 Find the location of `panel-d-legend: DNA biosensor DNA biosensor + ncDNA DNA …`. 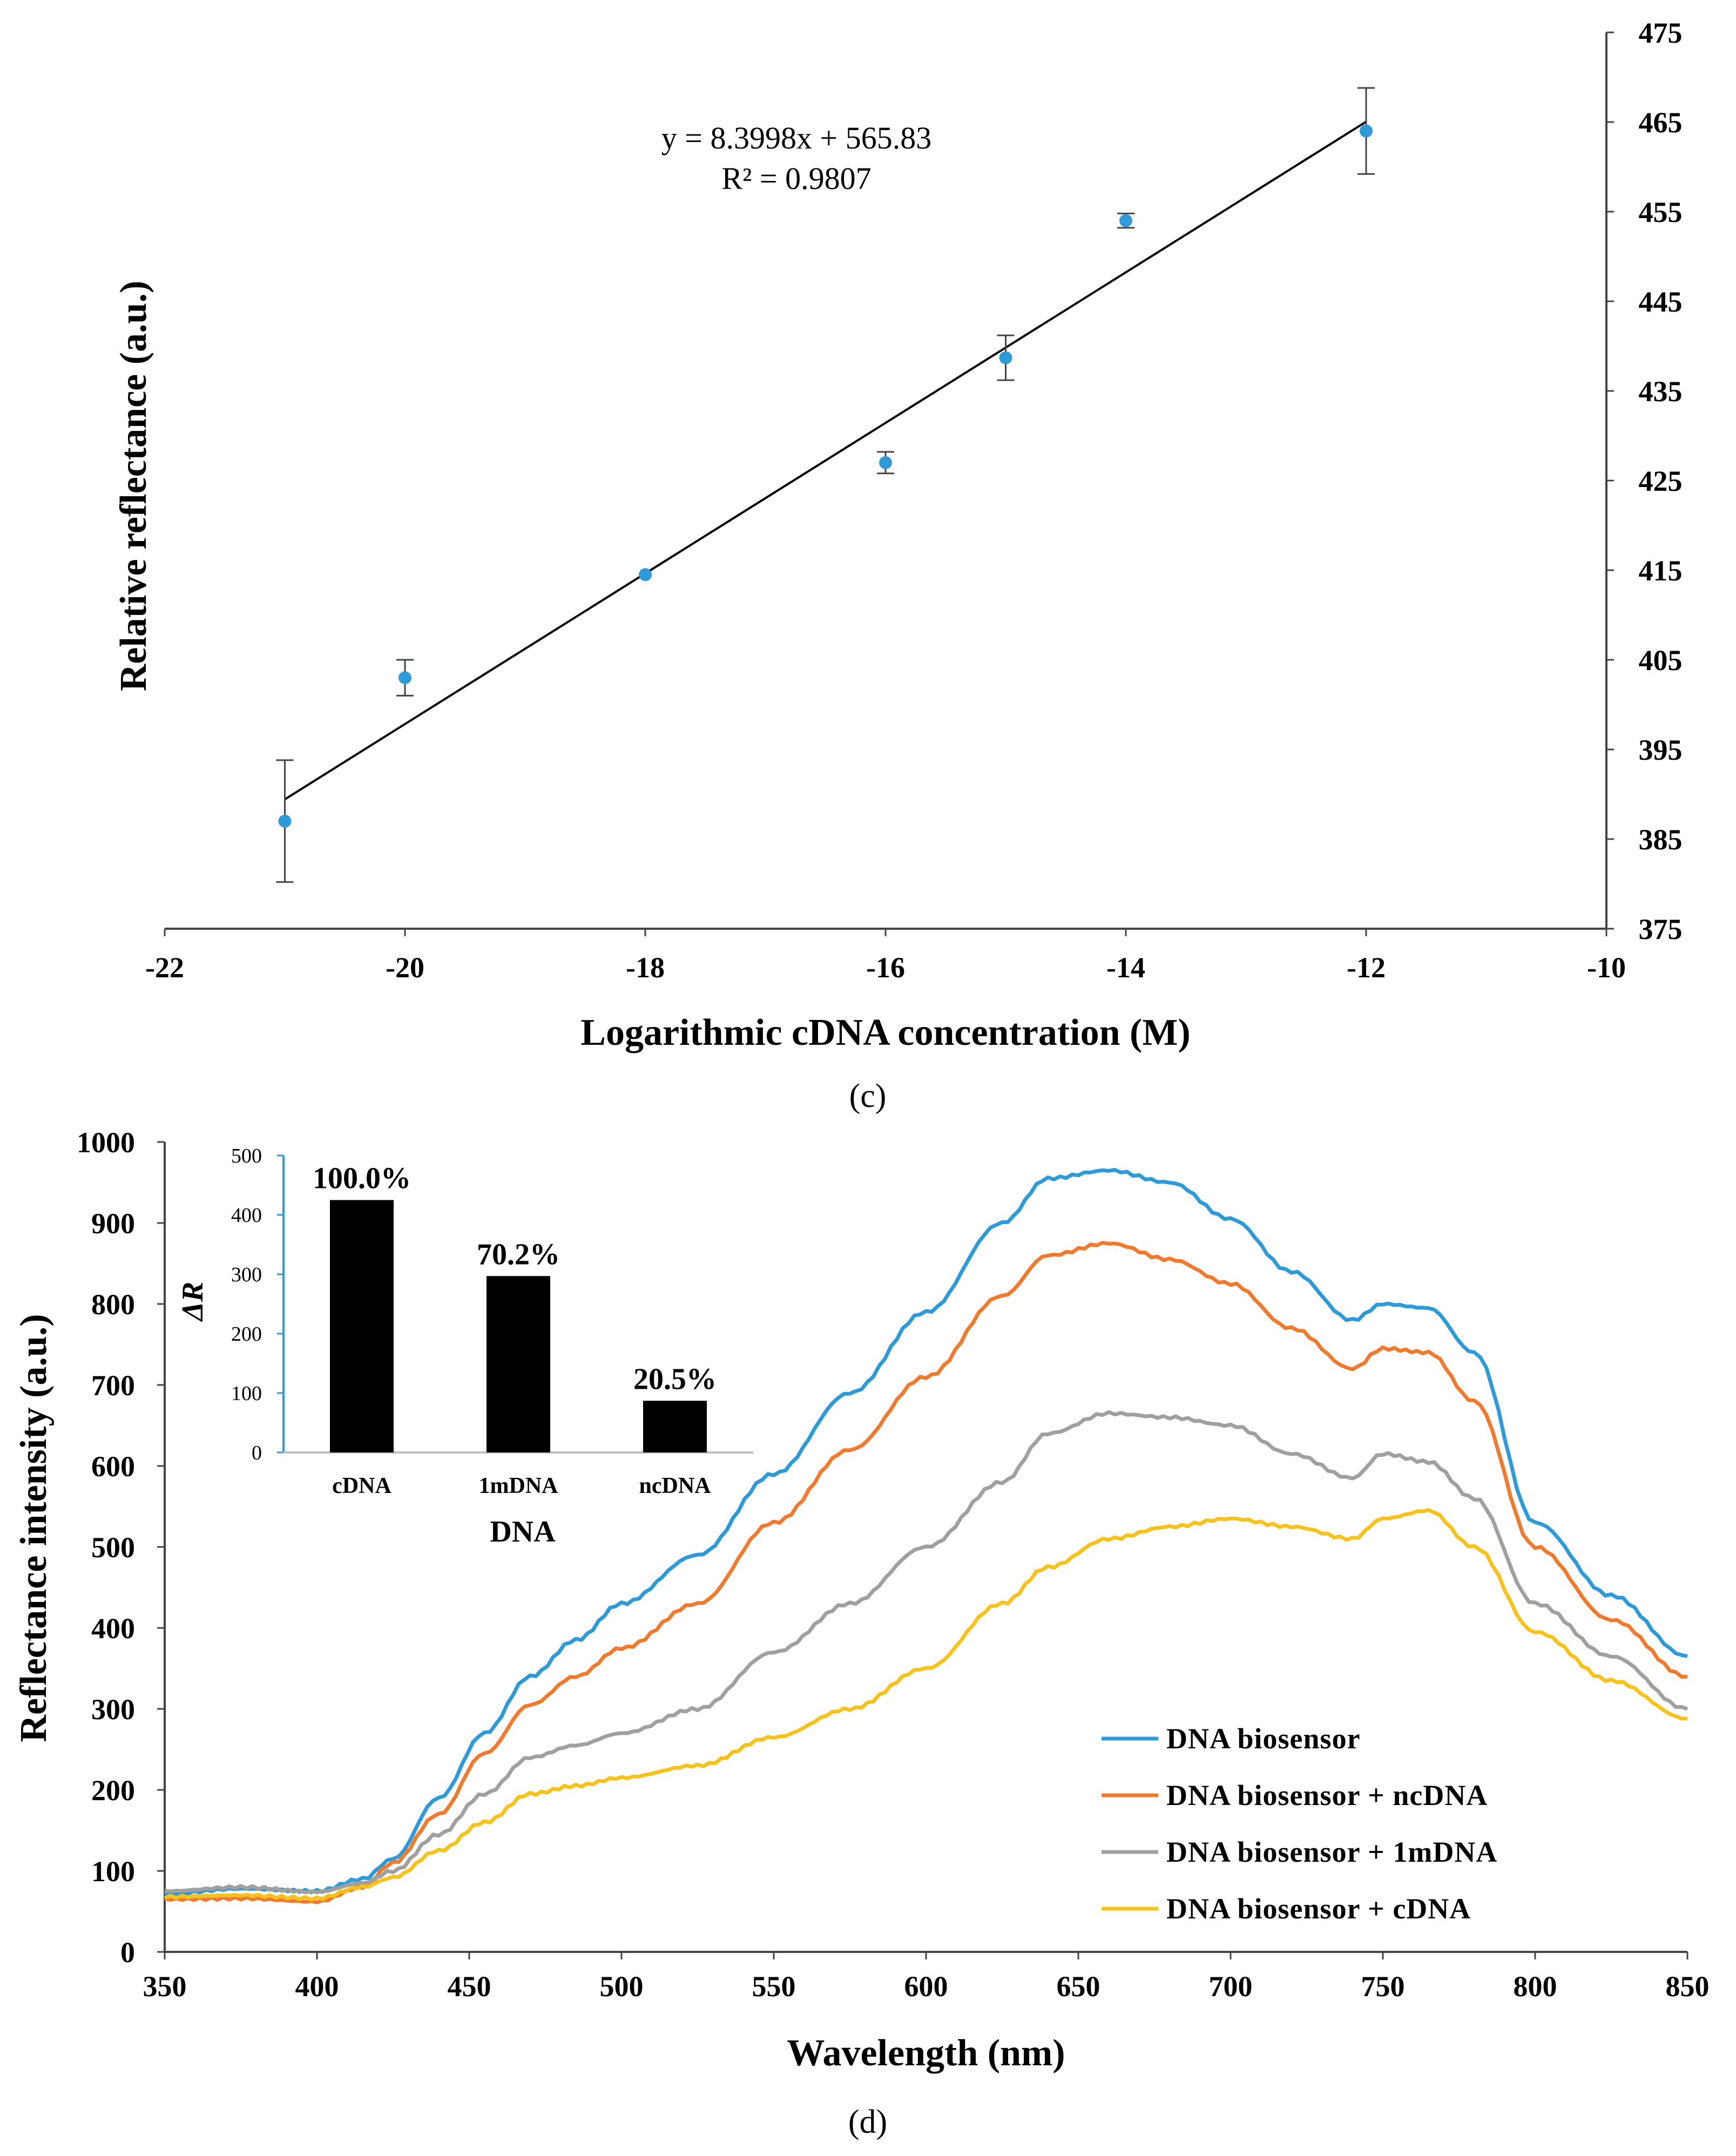

panel-d-legend: DNA biosensor DNA biosensor + ncDNA DNA … is located at coordinates (1299, 1823).